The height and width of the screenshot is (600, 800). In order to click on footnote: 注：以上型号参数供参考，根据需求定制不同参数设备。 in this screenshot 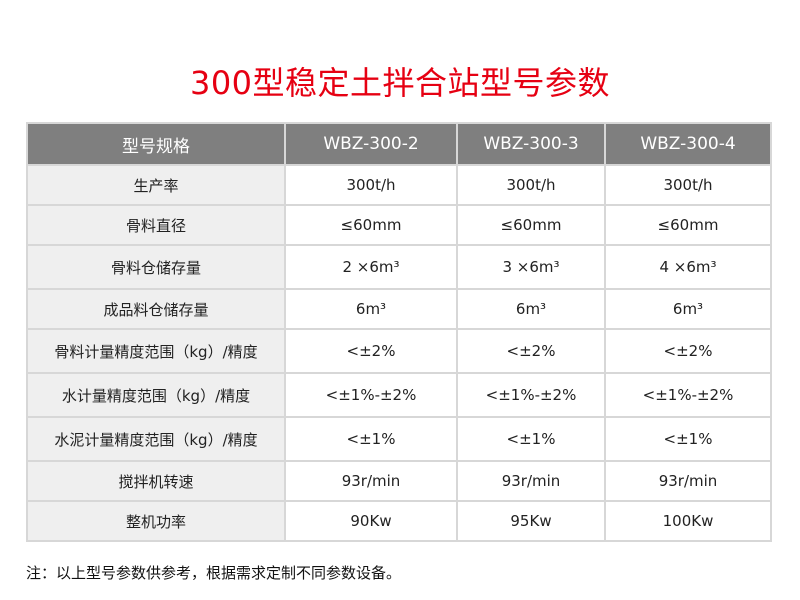, I will do `click(214, 573)`.